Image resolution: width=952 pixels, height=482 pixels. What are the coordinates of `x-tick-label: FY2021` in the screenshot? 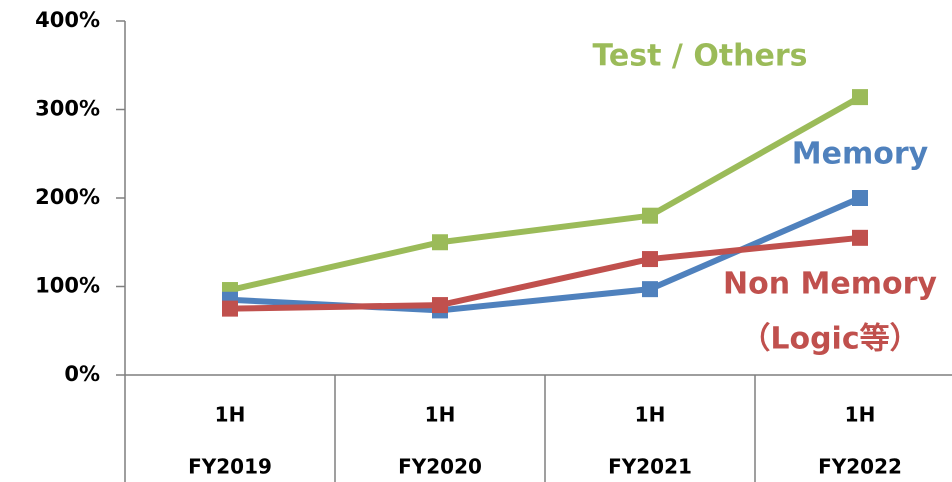 It's located at (650, 467).